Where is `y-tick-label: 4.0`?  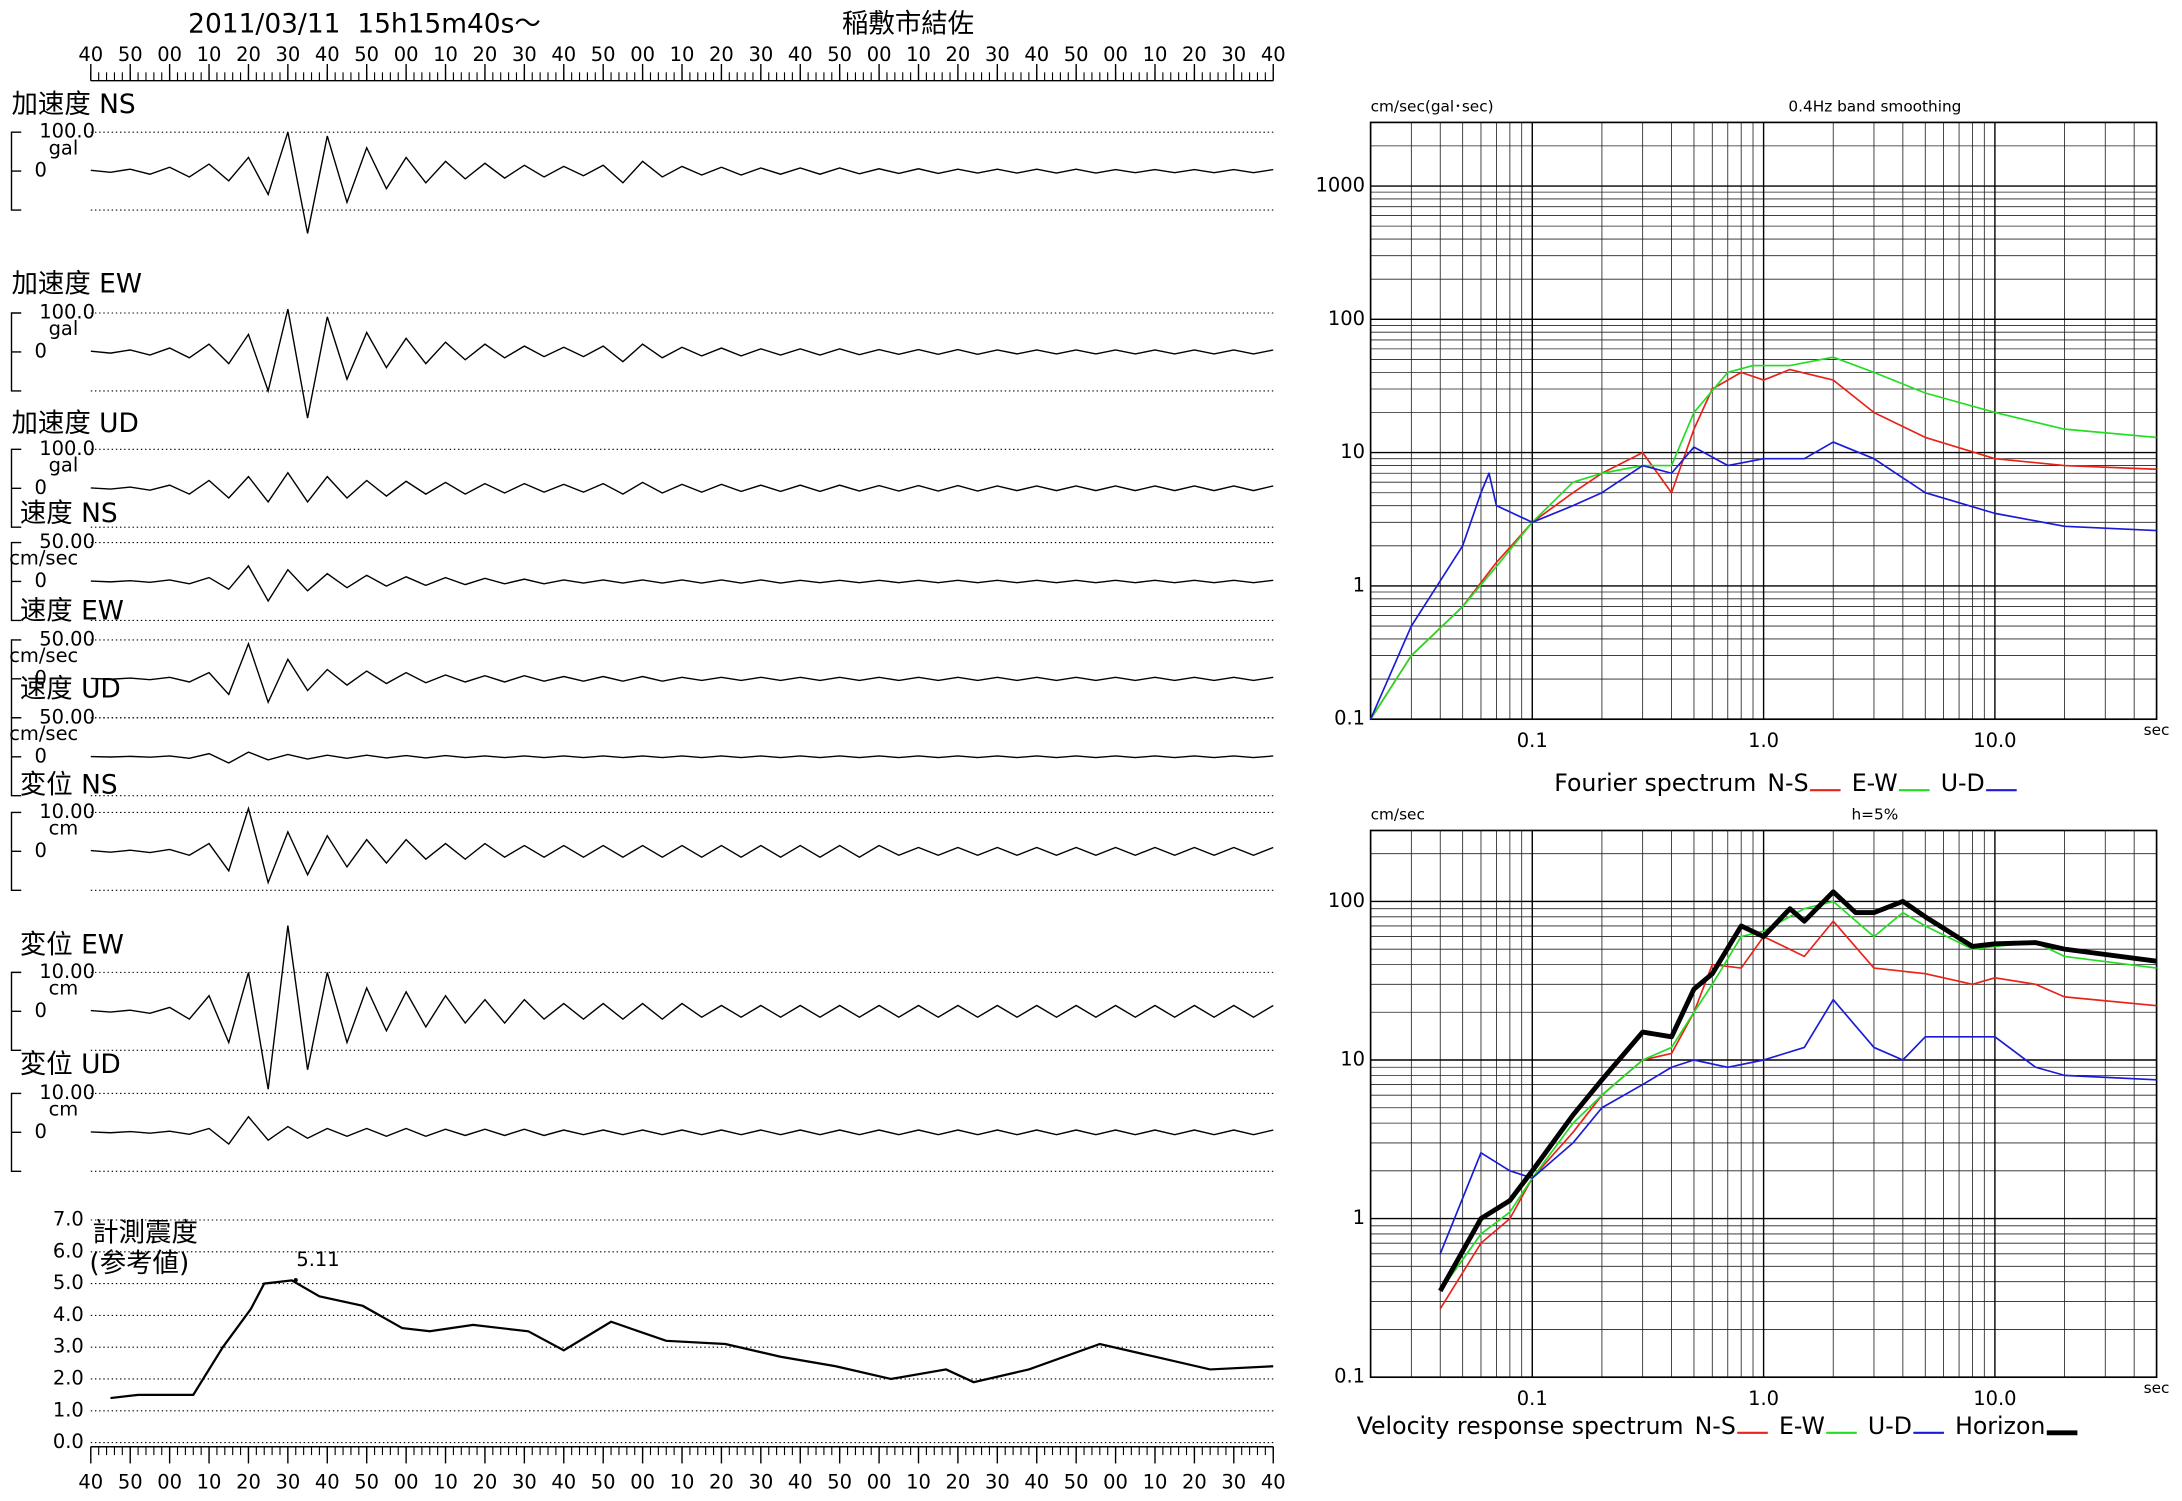 y-tick-label: 4.0 is located at coordinates (68, 1314).